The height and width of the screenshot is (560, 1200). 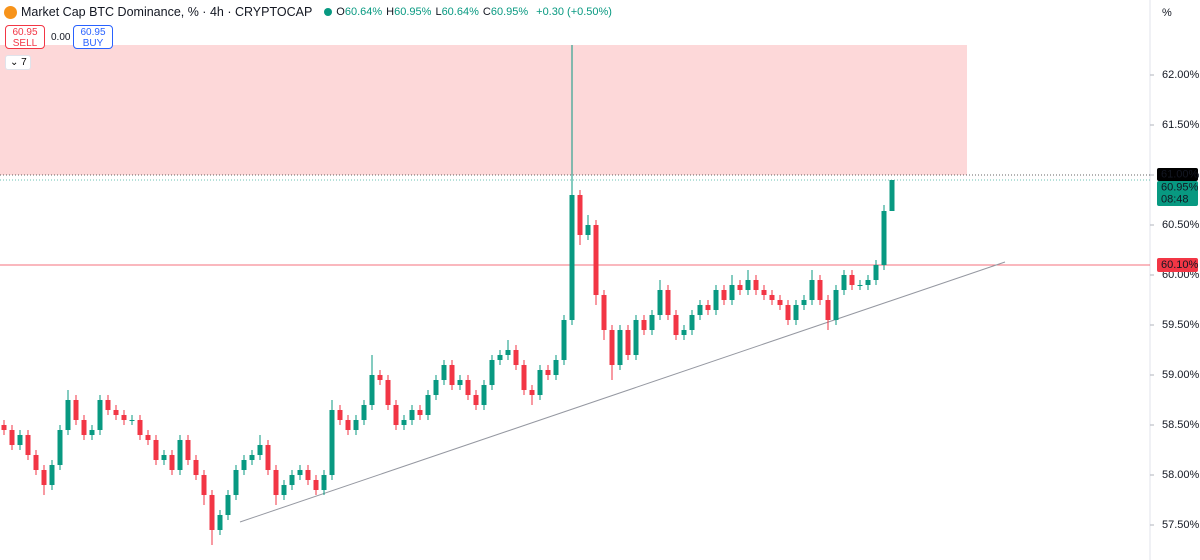 What do you see at coordinates (25, 32) in the screenshot?
I see `sell-price: 60.95` at bounding box center [25, 32].